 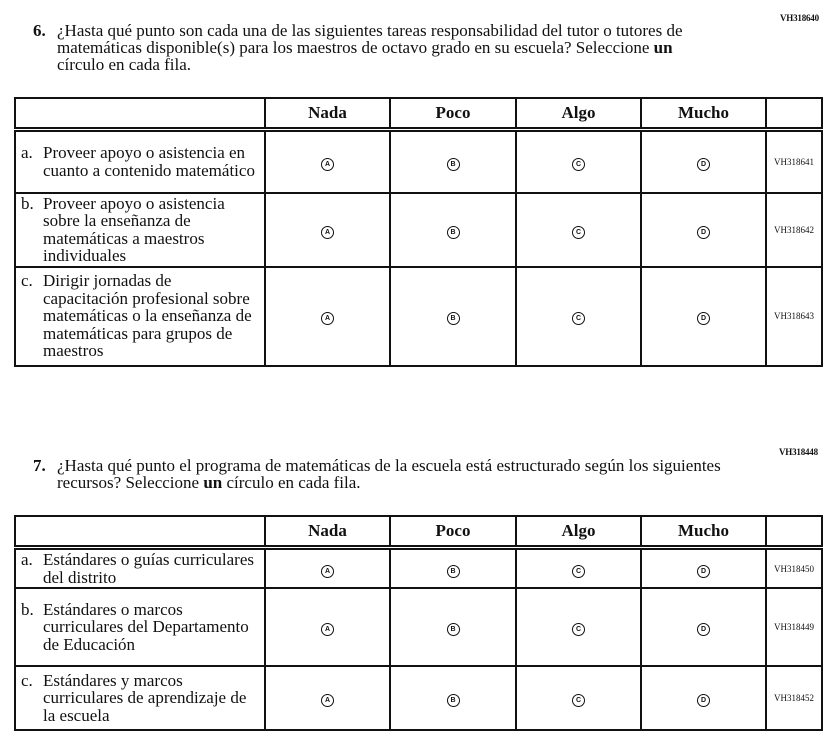 What do you see at coordinates (794, 316) in the screenshot?
I see `item-code: VH318643` at bounding box center [794, 316].